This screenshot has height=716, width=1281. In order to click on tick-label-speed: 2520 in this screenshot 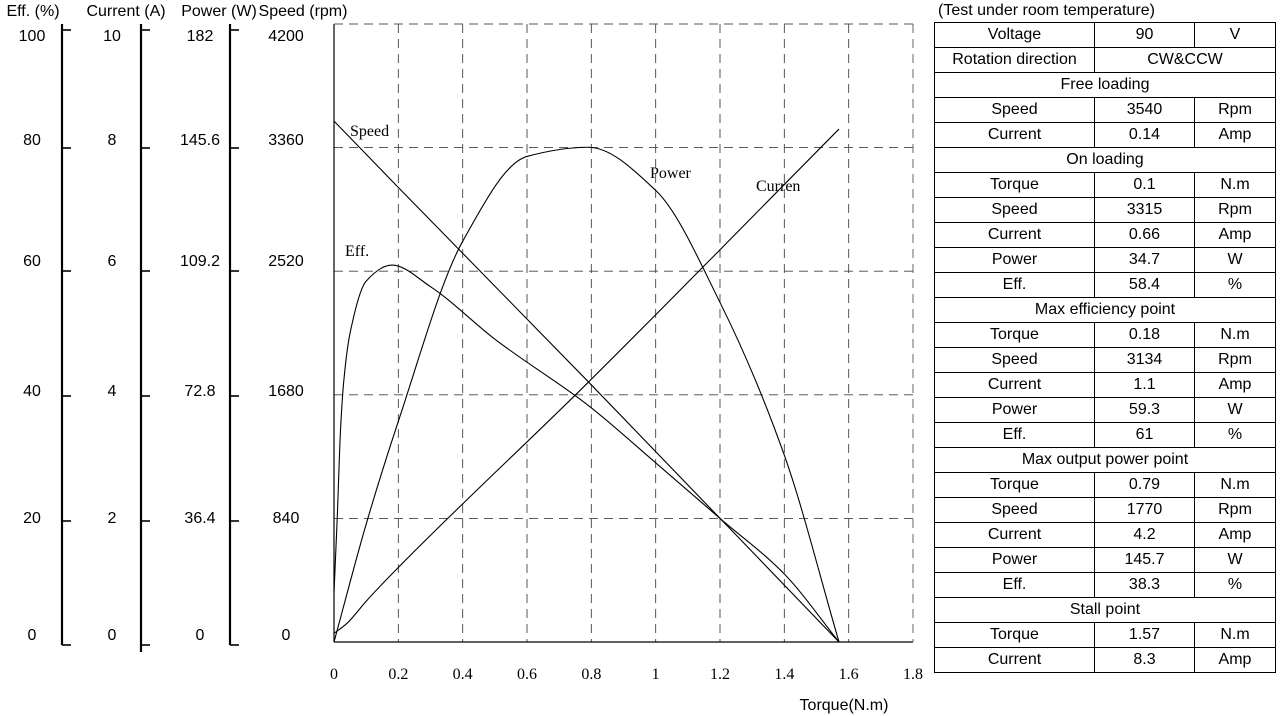, I will do `click(286, 261)`.